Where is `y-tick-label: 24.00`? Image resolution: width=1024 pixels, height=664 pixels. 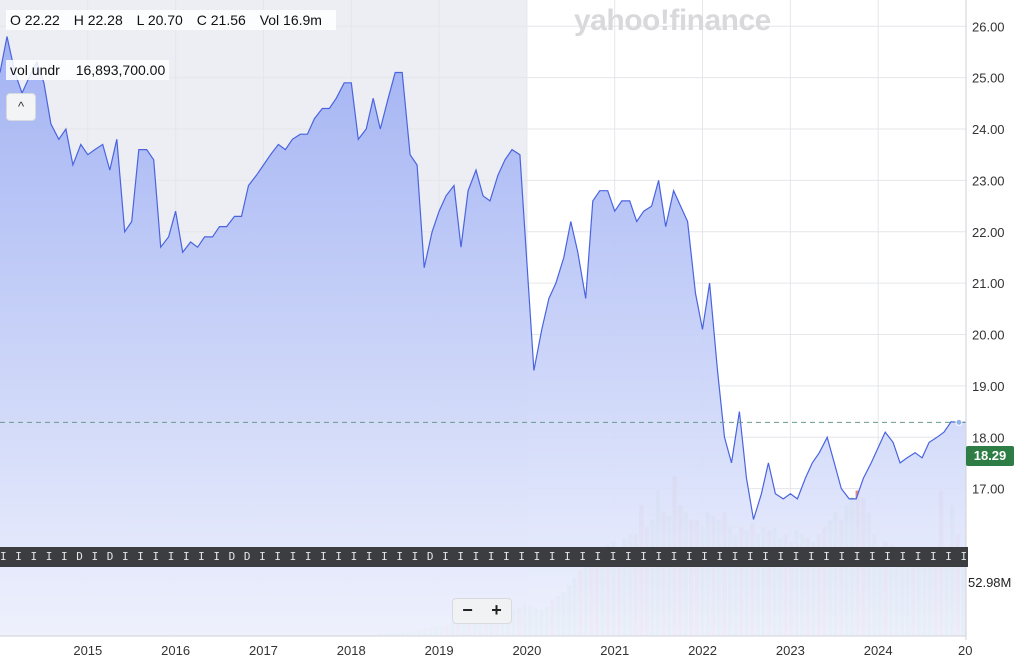
y-tick-label: 24.00 is located at coordinates (988, 129).